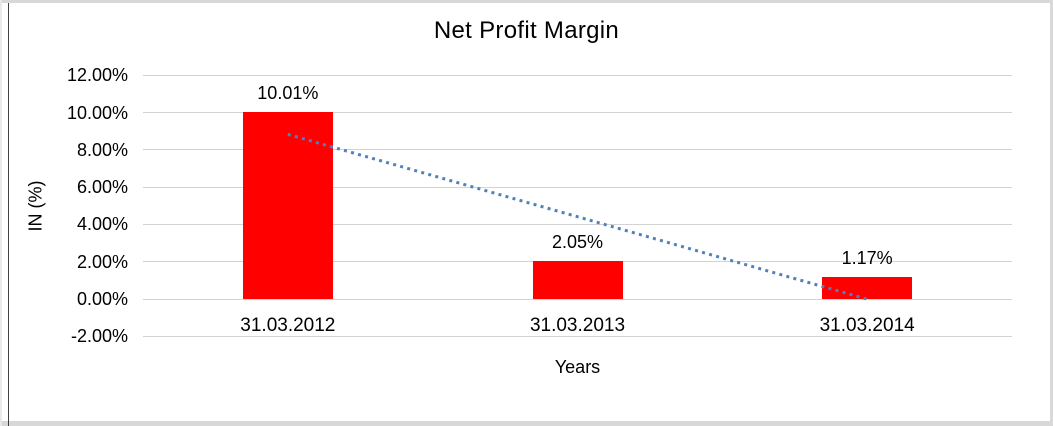 Image resolution: width=1053 pixels, height=426 pixels. I want to click on bar-value-label: 2.05%, so click(577, 241).